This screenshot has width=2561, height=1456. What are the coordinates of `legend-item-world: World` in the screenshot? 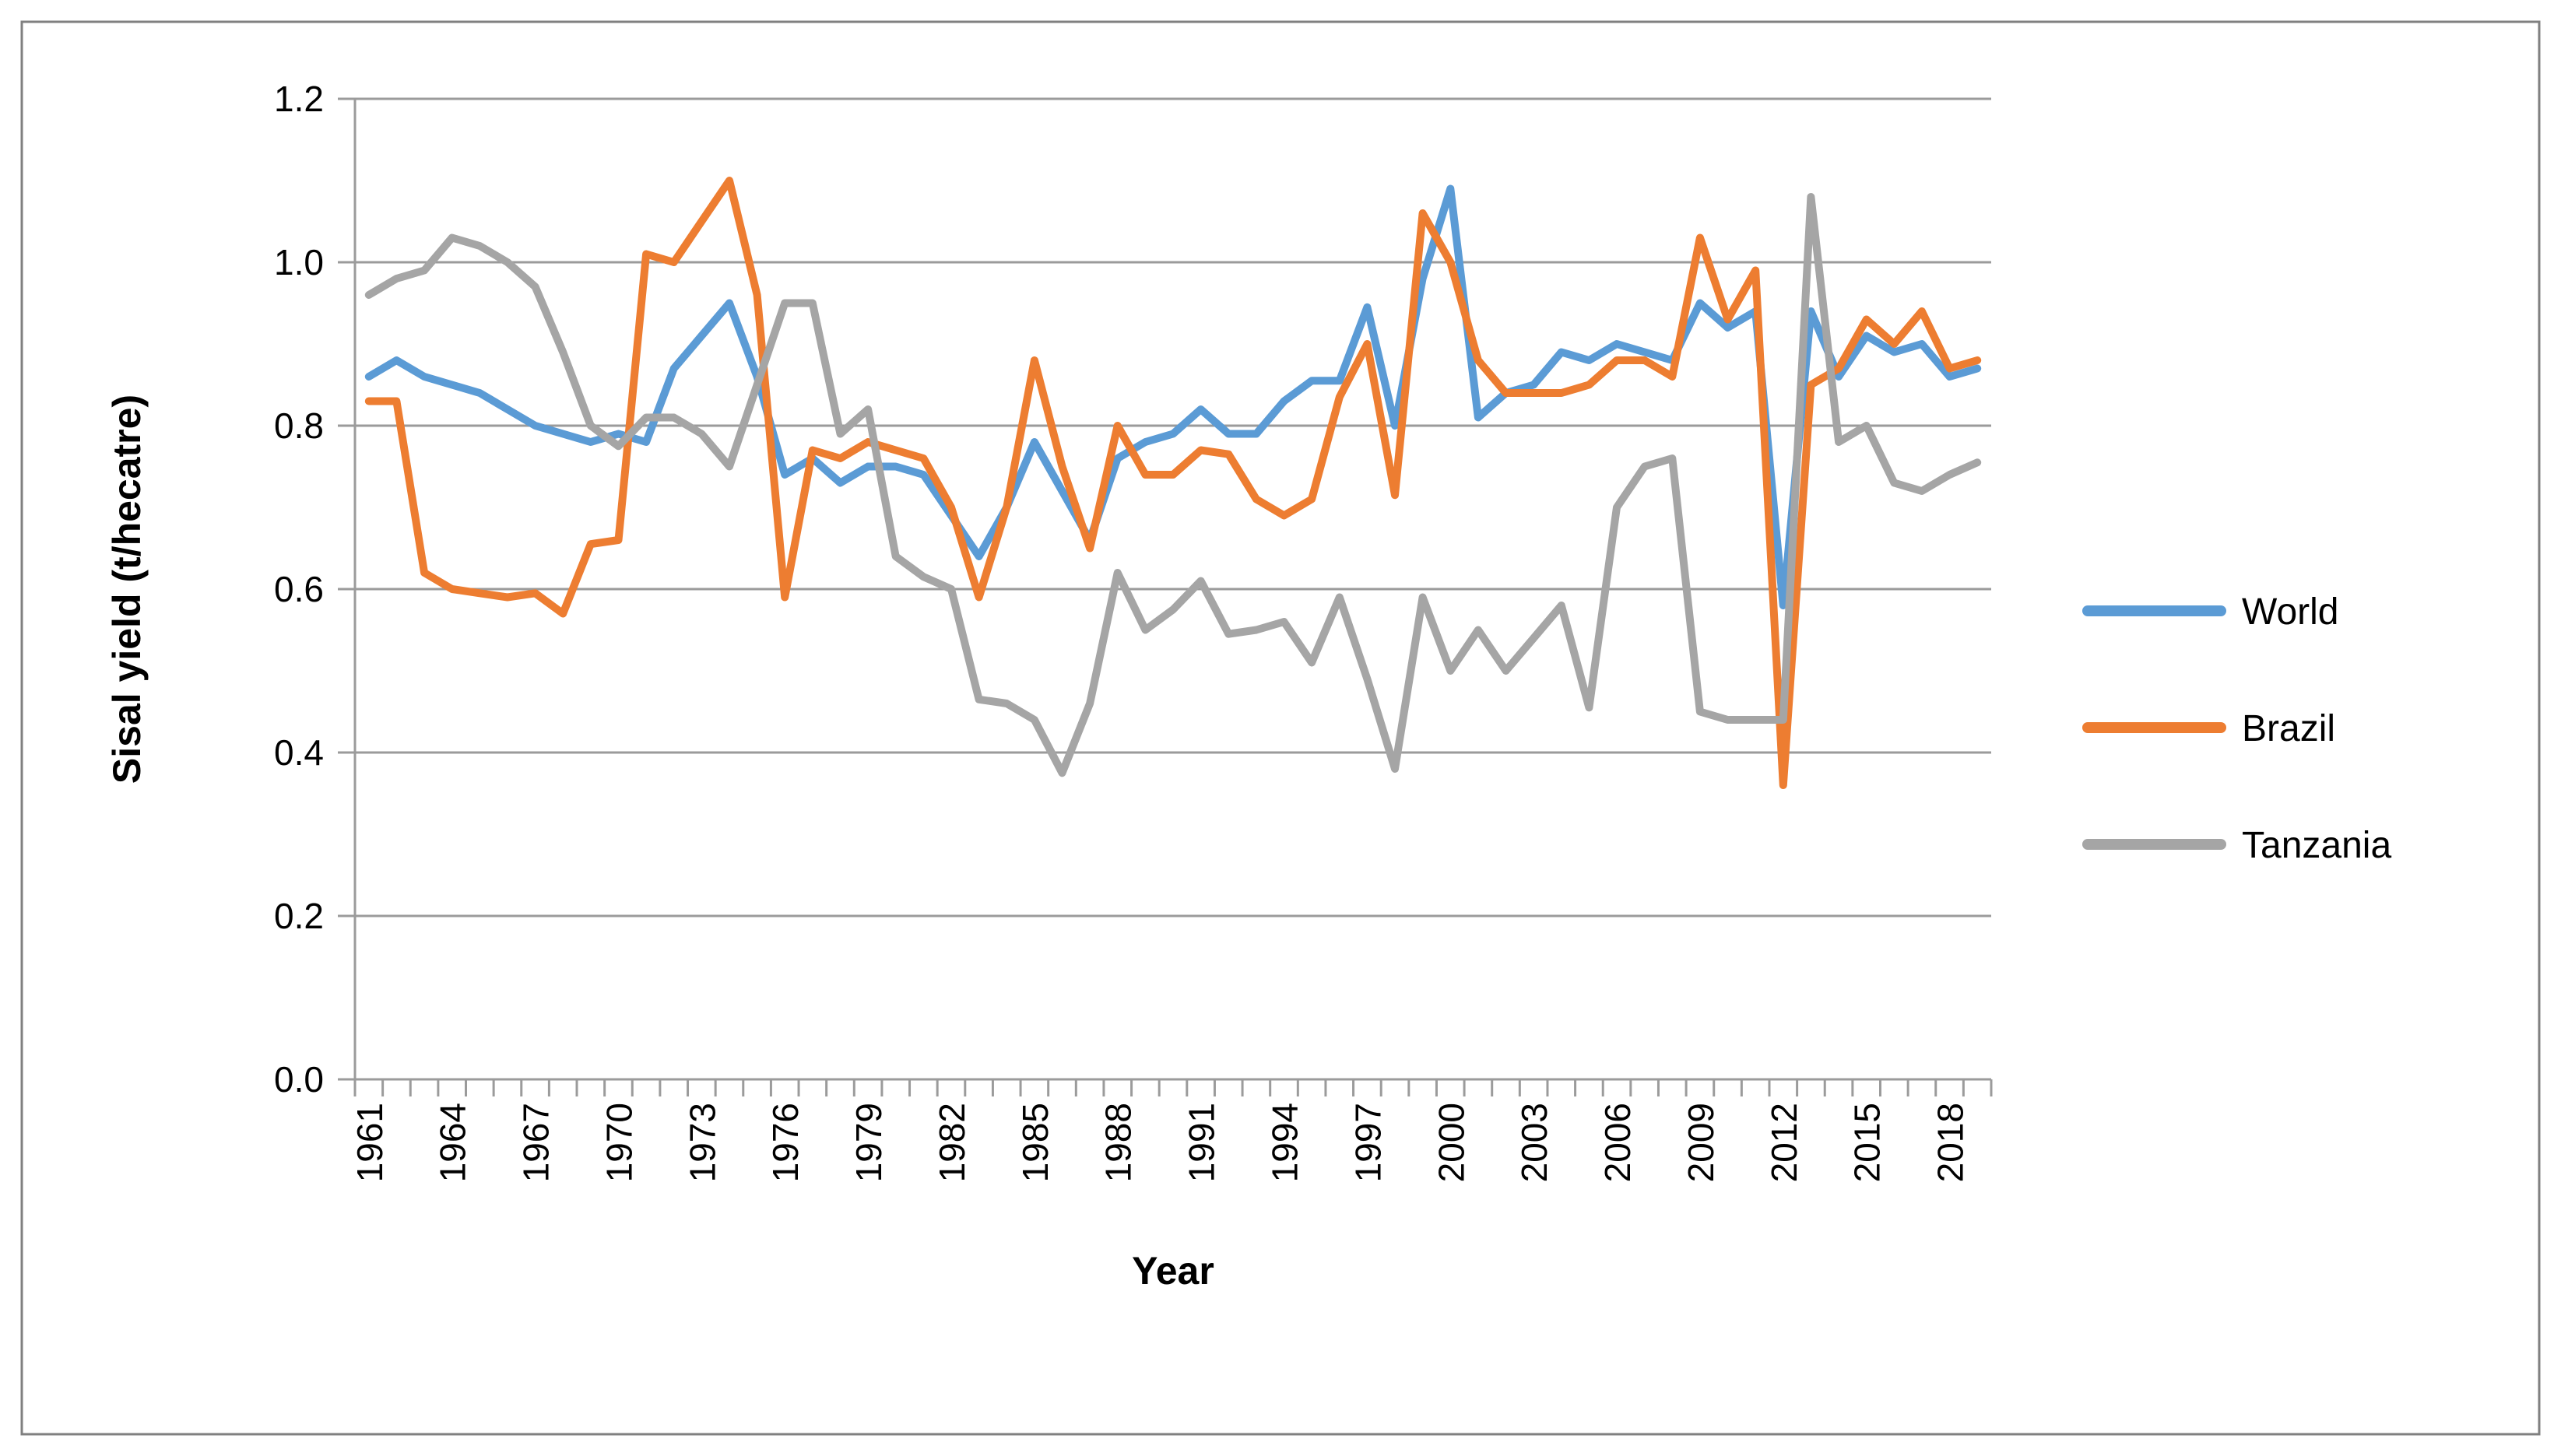 It's located at (2210, 612).